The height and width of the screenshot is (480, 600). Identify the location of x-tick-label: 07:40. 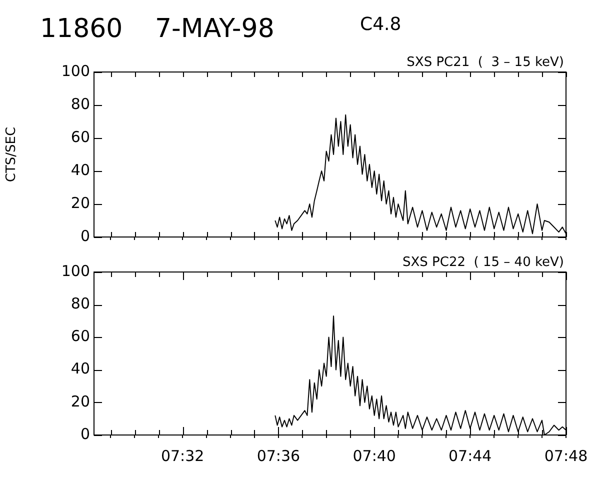
(374, 455).